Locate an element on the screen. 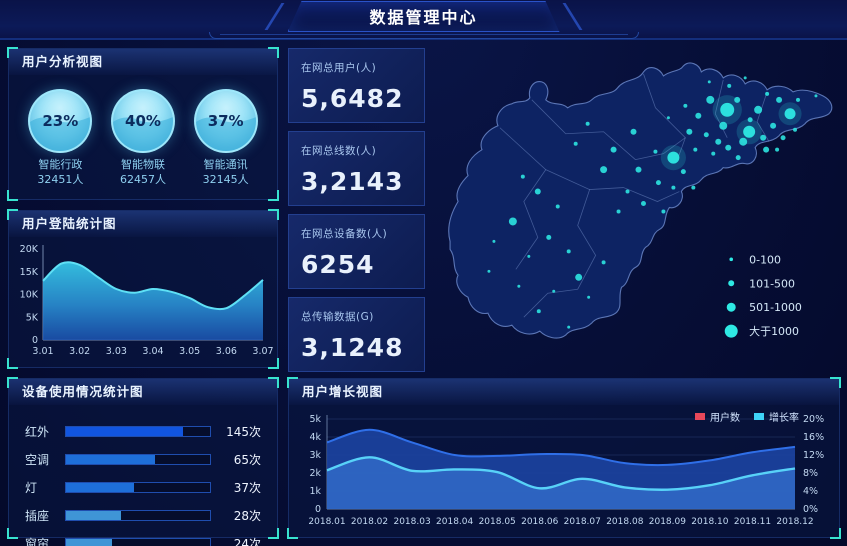 The width and height of the screenshot is (847, 546). x-axis-tick-label: 2018.07 is located at coordinates (582, 522).